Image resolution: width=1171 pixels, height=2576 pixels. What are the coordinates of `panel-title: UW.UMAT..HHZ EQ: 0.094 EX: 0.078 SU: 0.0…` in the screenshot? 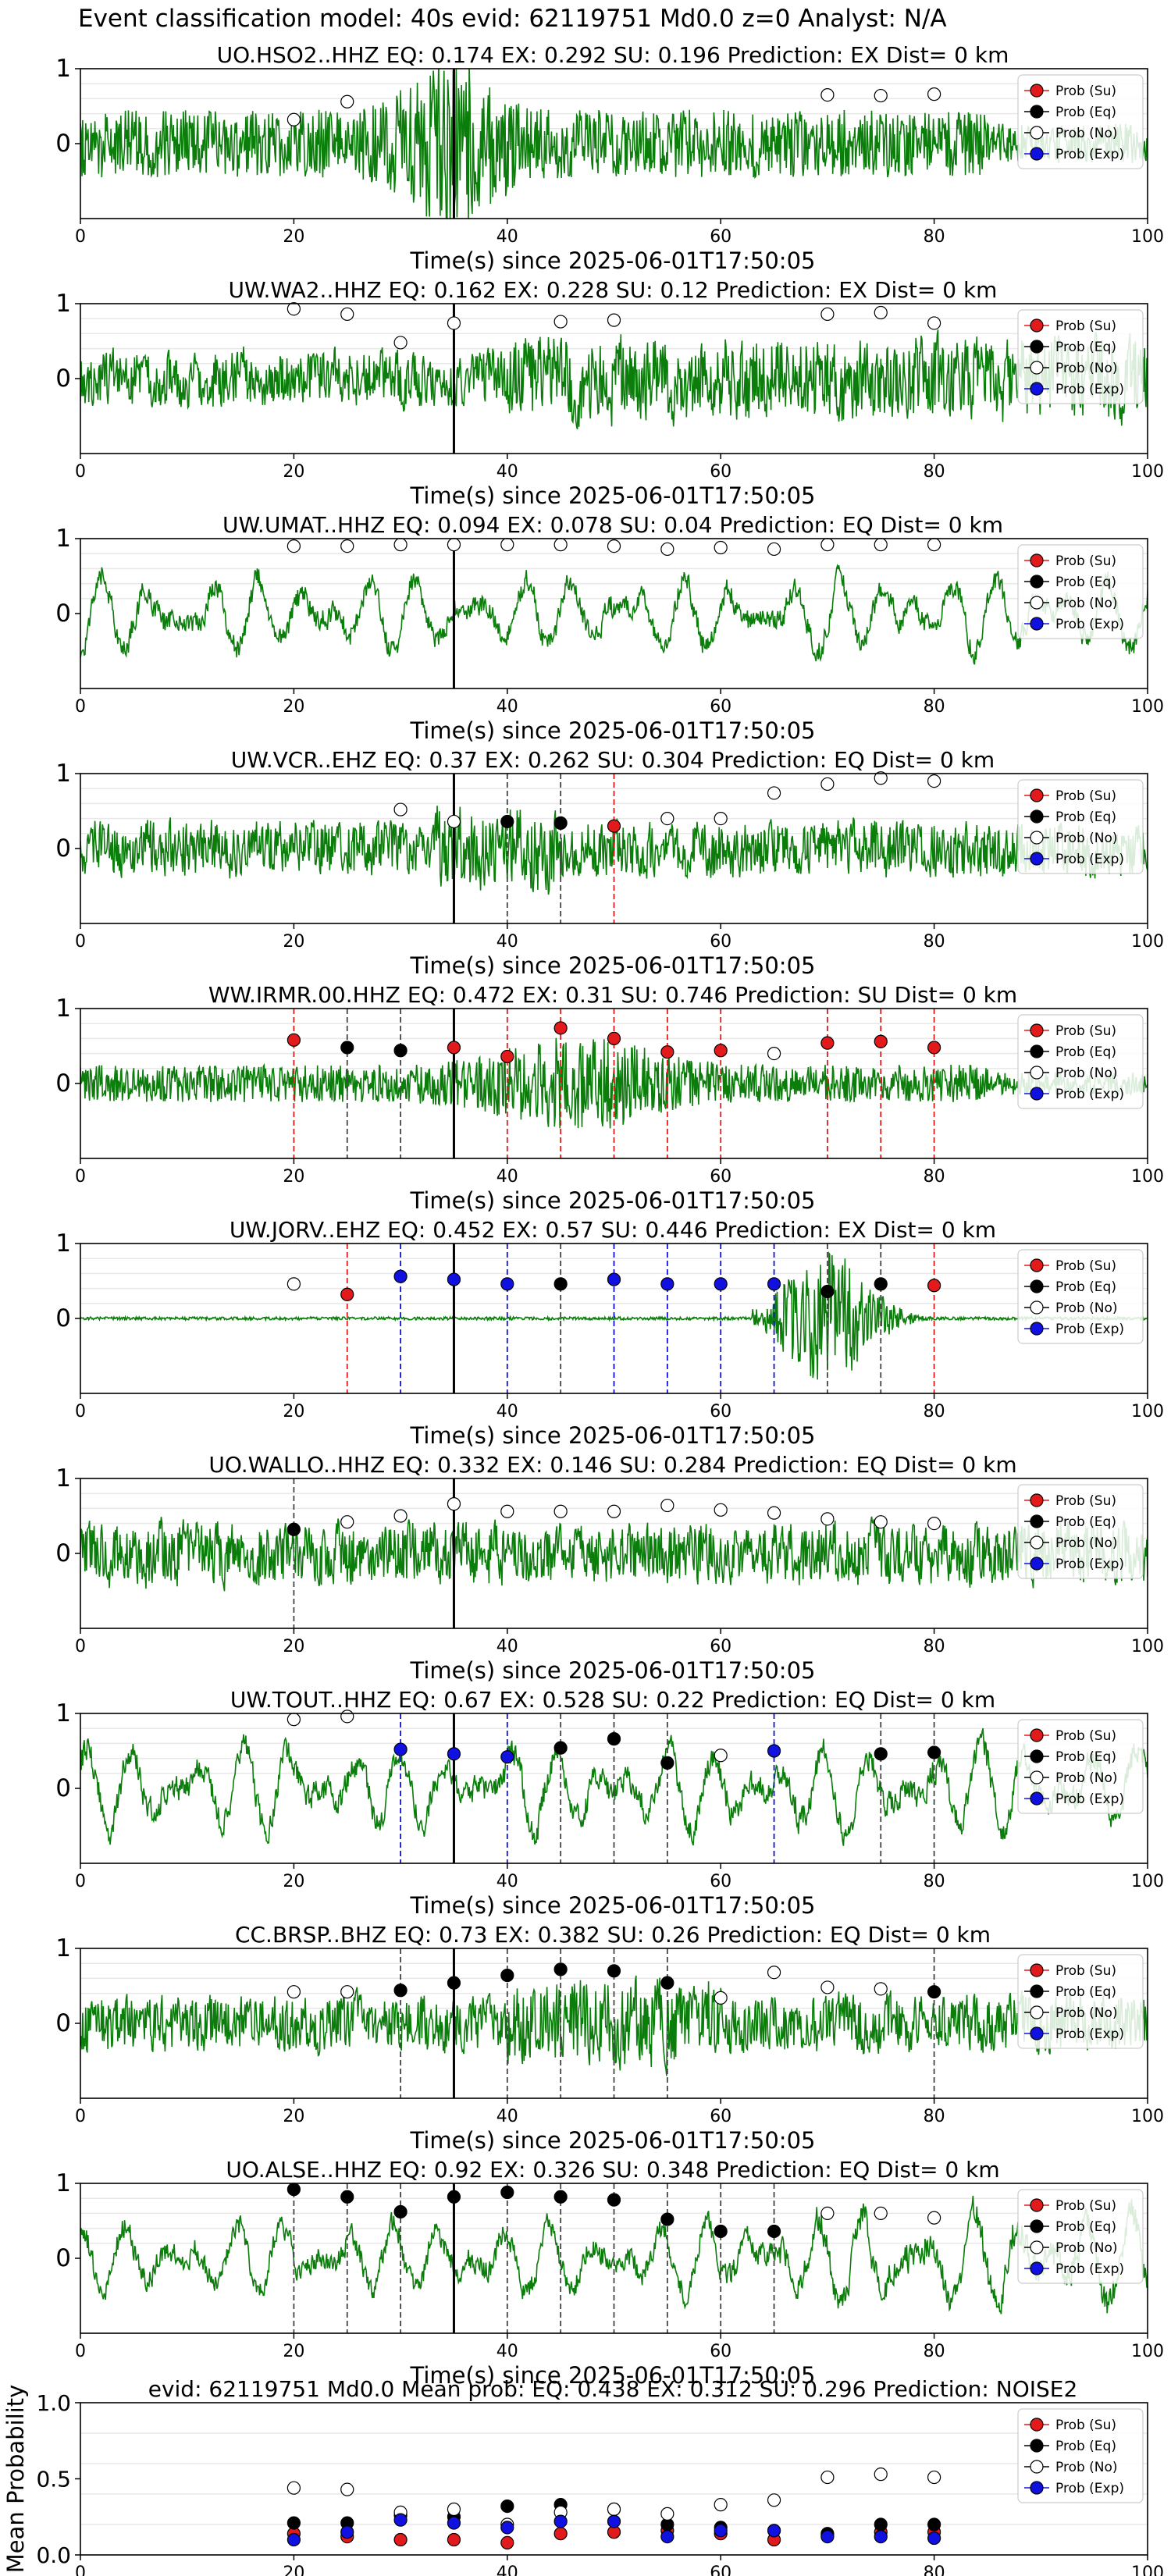 It's located at (612, 525).